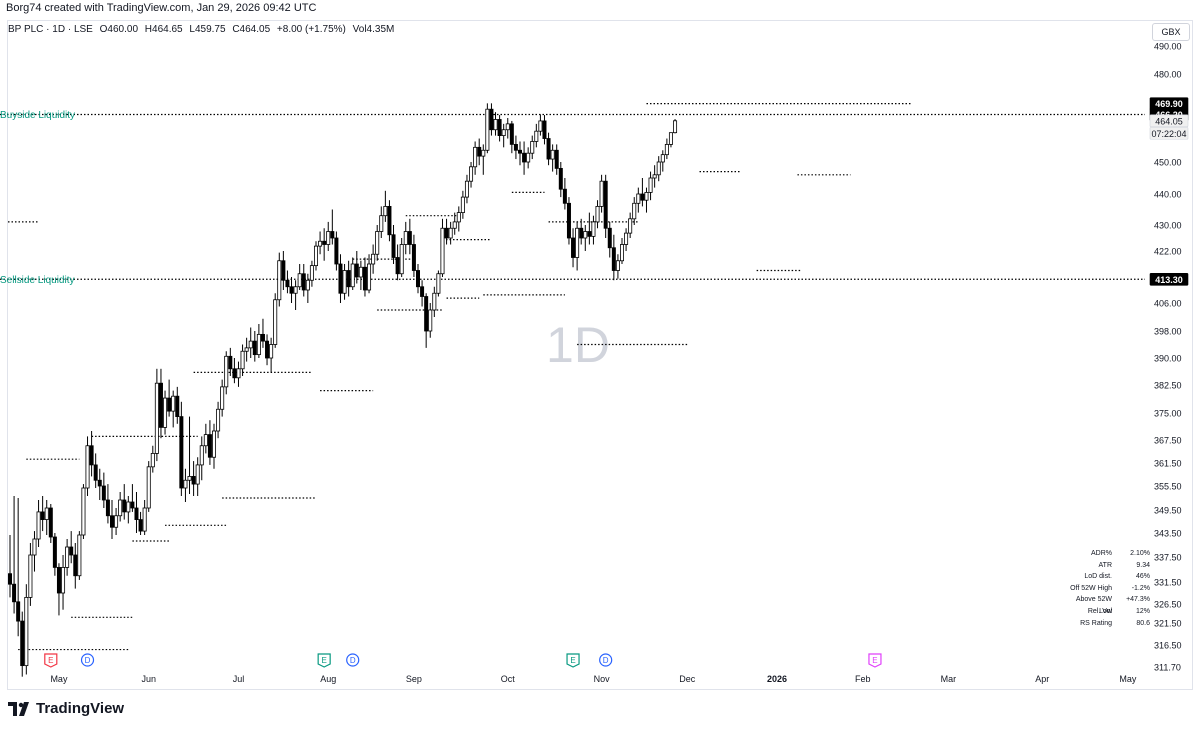 The image size is (1200, 730). Describe the element at coordinates (602, 679) in the screenshot. I see `time-tick-label: Nov` at that location.